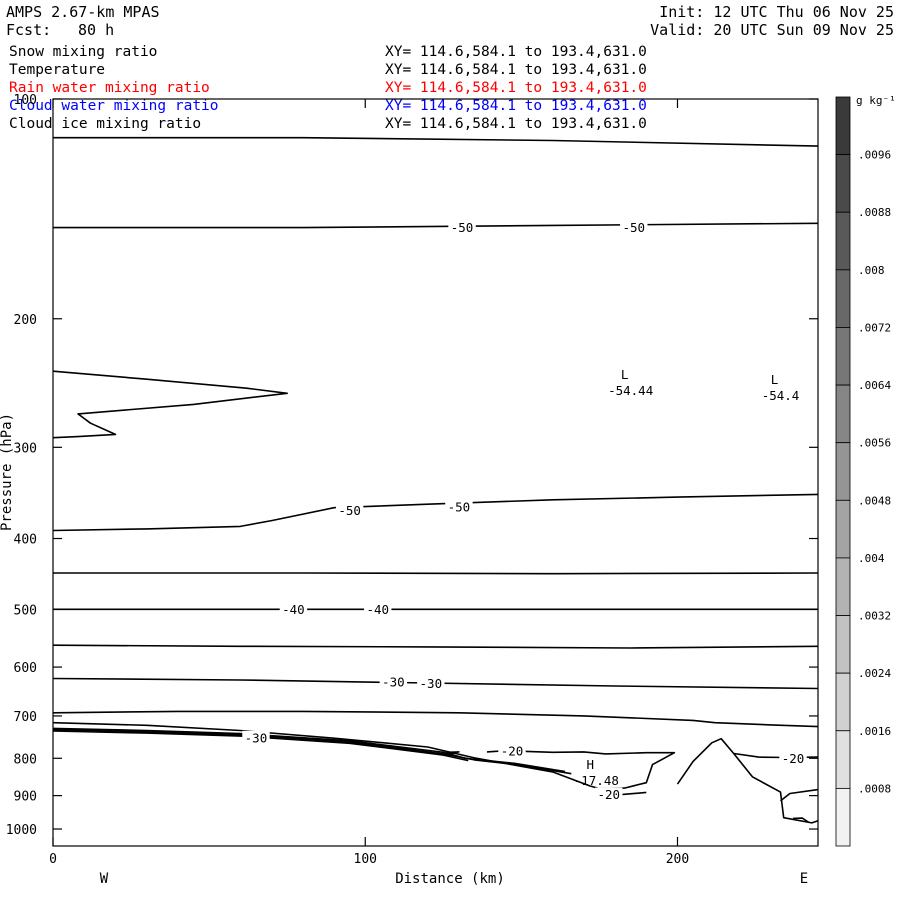  Describe the element at coordinates (25, 100) in the screenshot. I see `y-tick-label: 100` at that location.